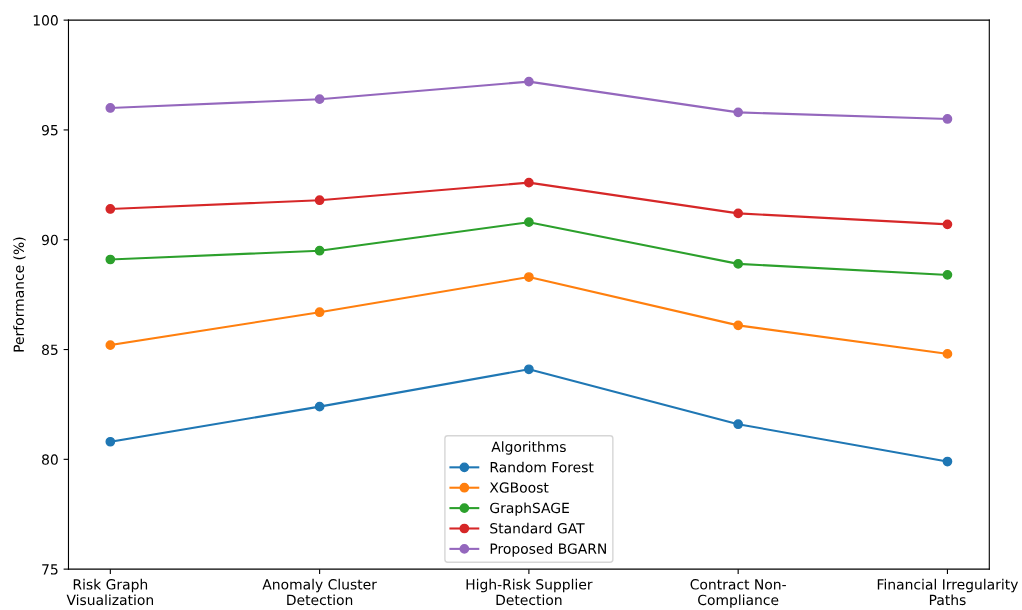 The height and width of the screenshot is (610, 1022). I want to click on x-tick-label: Anomaly Cluster Detection, so click(319, 592).